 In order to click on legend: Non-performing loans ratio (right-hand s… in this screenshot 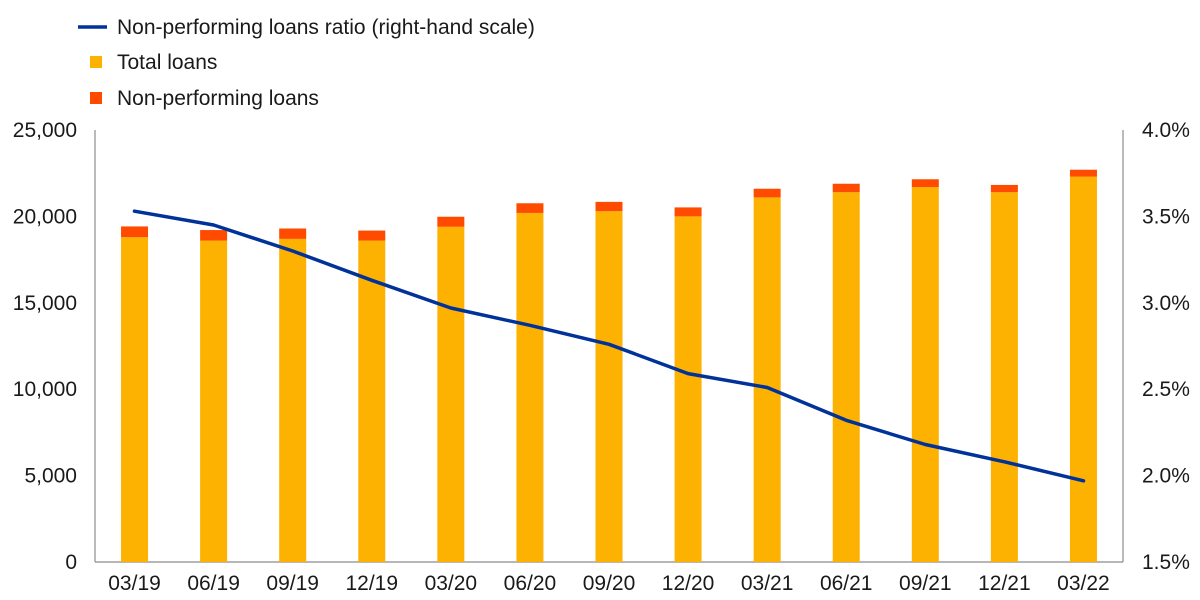, I will do `click(306, 63)`.